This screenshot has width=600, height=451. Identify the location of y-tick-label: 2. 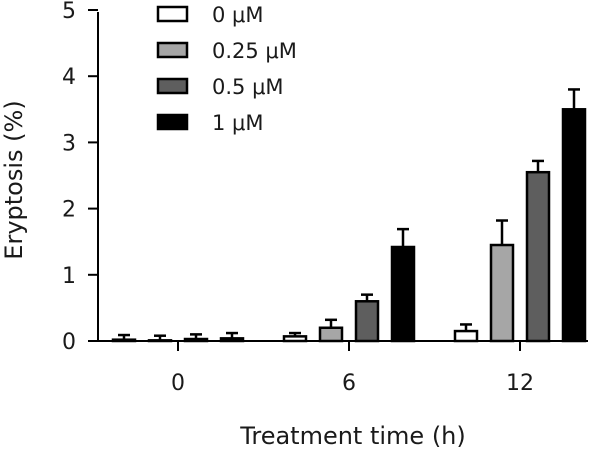
(69, 210).